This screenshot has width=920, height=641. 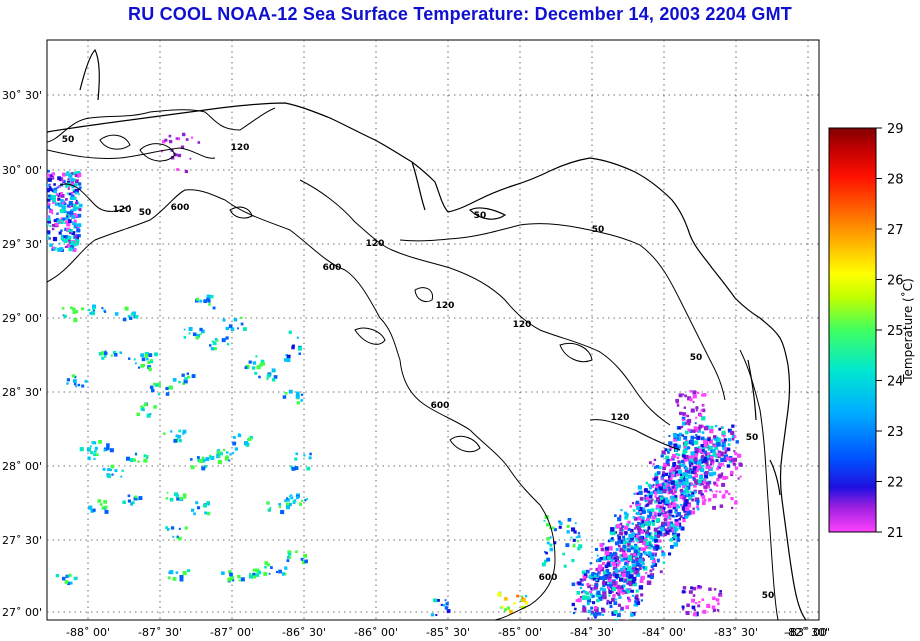 I want to click on contour-600-west, so click(x=136, y=236).